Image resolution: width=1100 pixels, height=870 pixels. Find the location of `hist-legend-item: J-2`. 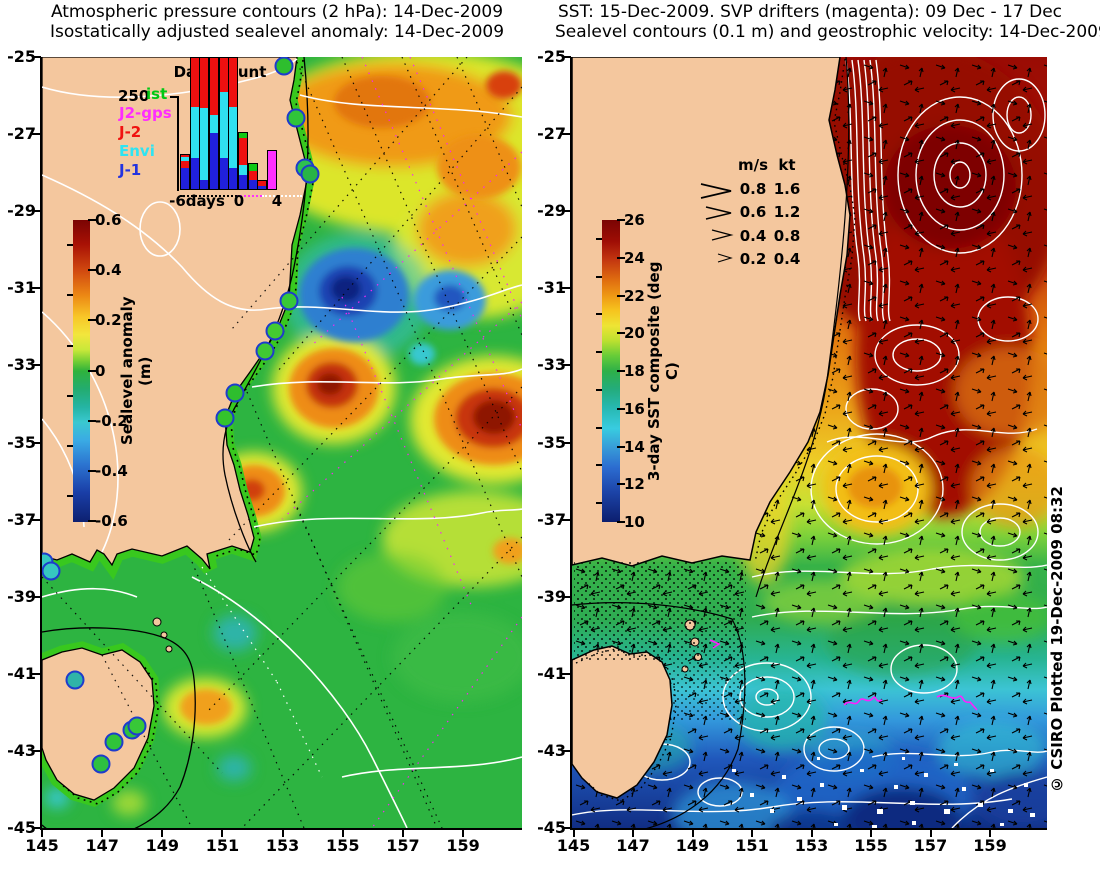

hist-legend-item: J-2 is located at coordinates (130, 132).